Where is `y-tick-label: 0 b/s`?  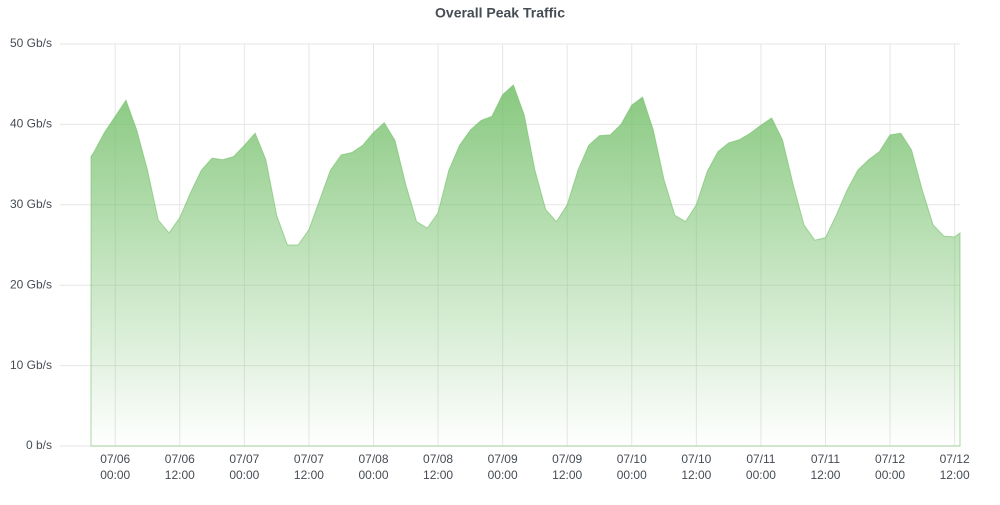
y-tick-label: 0 b/s is located at coordinates (39, 445).